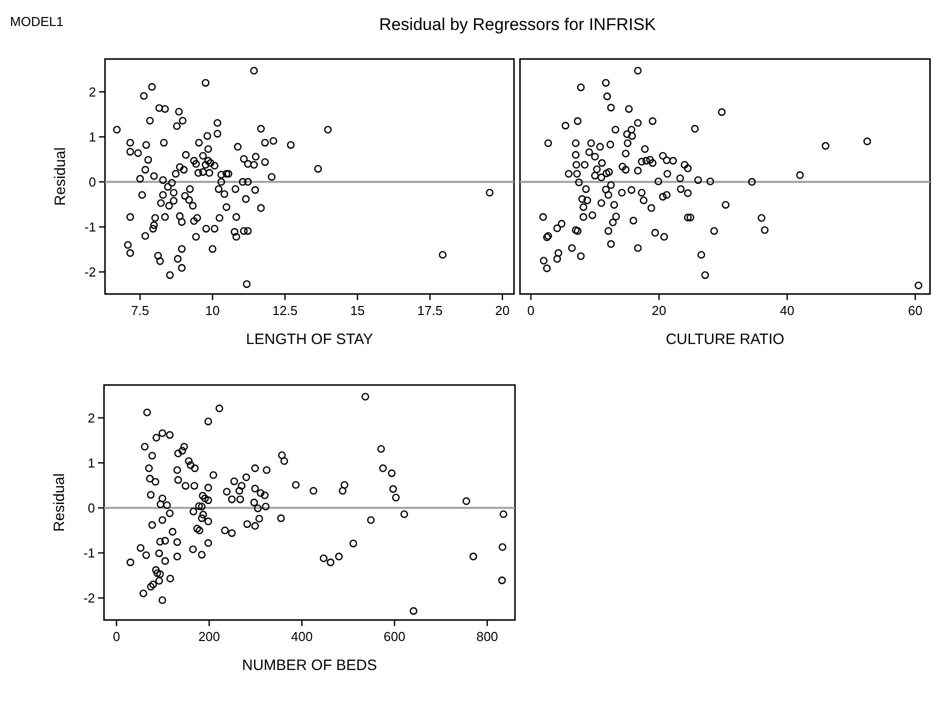 The image size is (938, 704). What do you see at coordinates (209, 636) in the screenshot?
I see `x-tick-label: 200` at bounding box center [209, 636].